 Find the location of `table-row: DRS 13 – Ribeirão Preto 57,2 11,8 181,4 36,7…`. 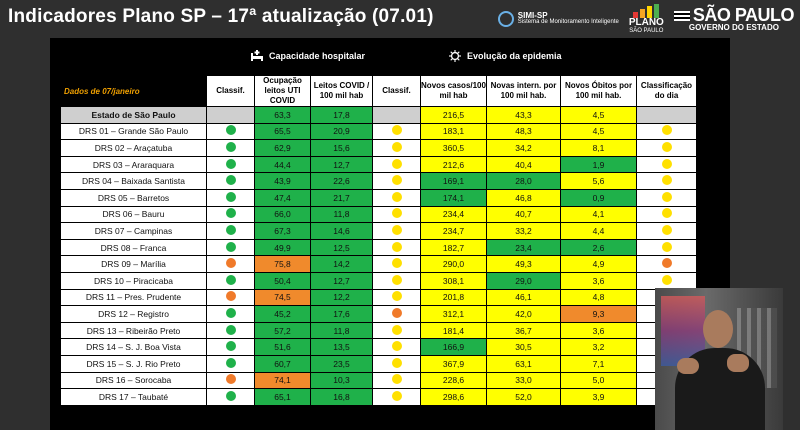

table-row: DRS 13 – Ribeirão Preto 57,2 11,8 181,4 36,7… is located at coordinates (378, 330).